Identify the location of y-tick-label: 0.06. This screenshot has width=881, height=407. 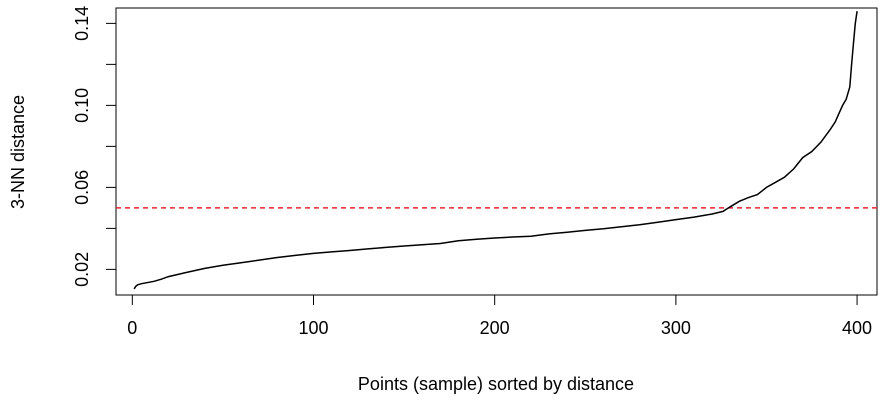
(82, 187).